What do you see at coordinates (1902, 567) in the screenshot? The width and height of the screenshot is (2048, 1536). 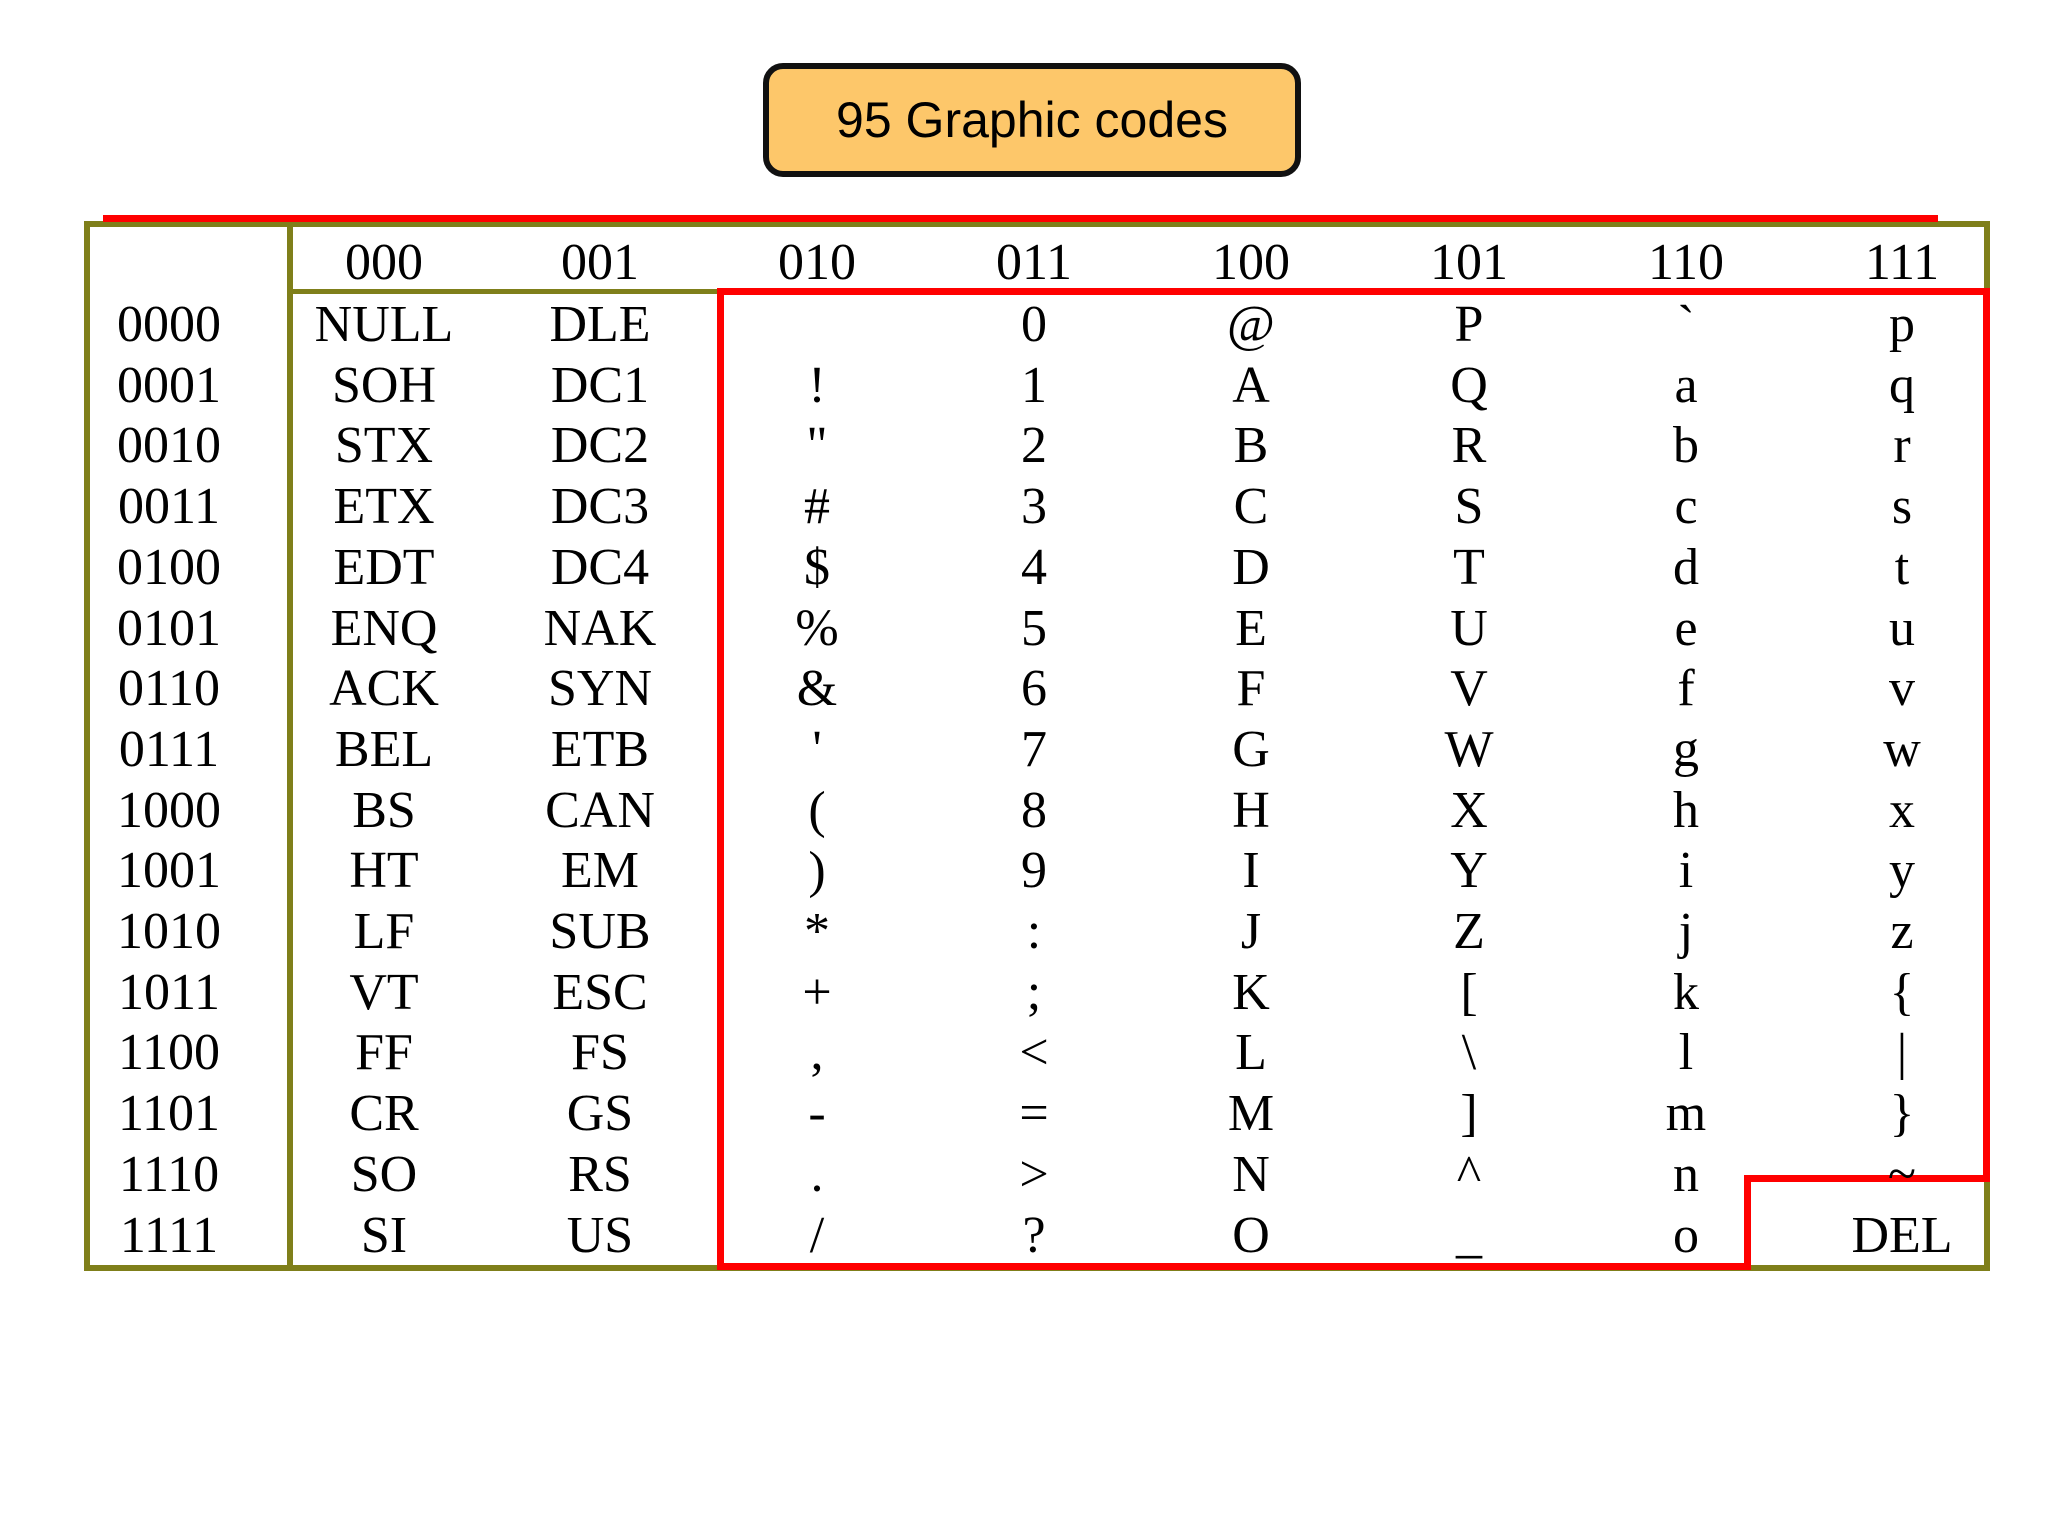 I see `code-cell: t` at bounding box center [1902, 567].